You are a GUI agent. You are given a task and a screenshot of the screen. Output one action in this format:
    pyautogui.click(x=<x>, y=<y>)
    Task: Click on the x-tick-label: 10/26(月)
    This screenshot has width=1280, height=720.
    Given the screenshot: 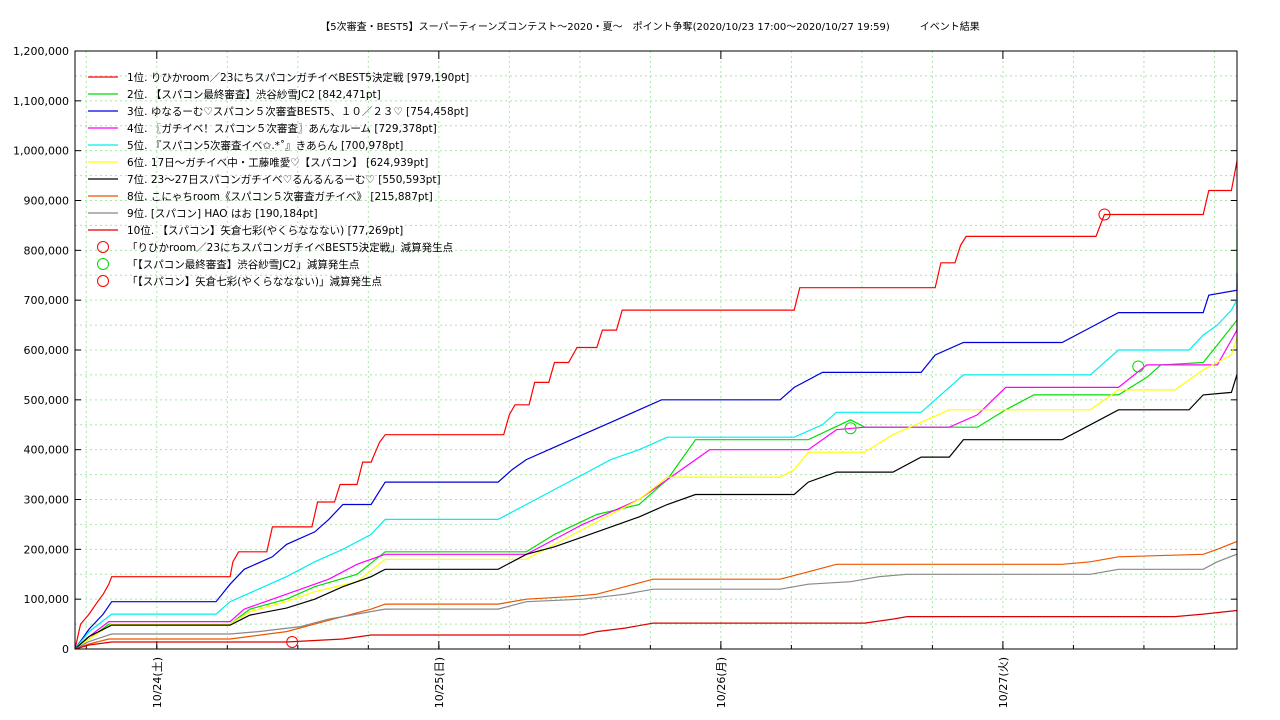 What is the action you would take?
    pyautogui.click(x=721, y=682)
    